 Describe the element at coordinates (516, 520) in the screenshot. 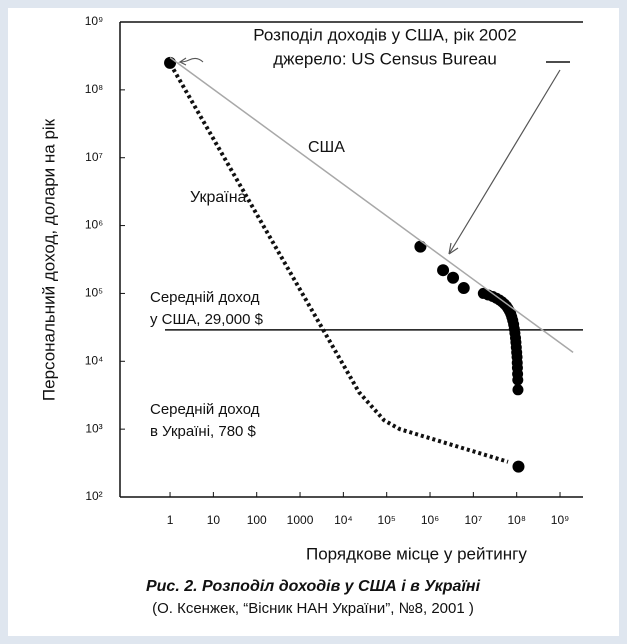

I see `x-tick-label: 10⁸` at that location.